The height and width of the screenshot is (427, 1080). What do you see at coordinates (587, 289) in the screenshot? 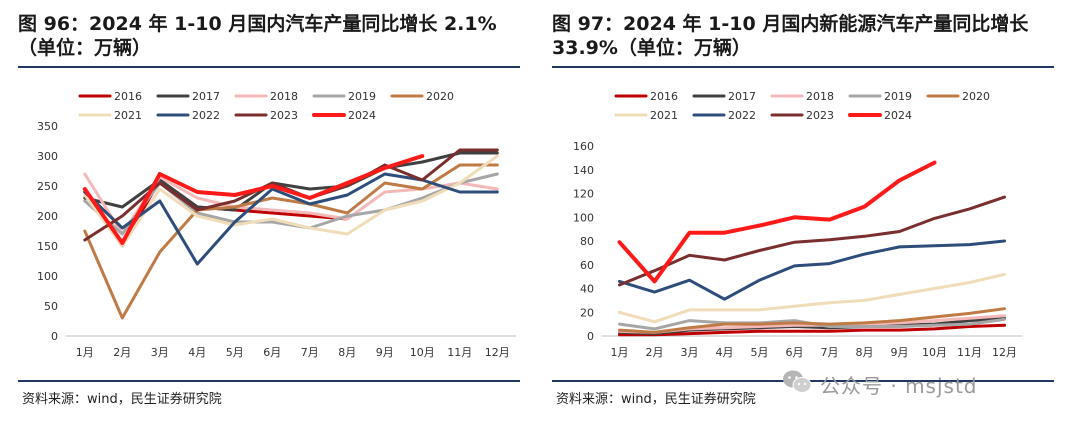
I see `y-tick-label: 40` at bounding box center [587, 289].